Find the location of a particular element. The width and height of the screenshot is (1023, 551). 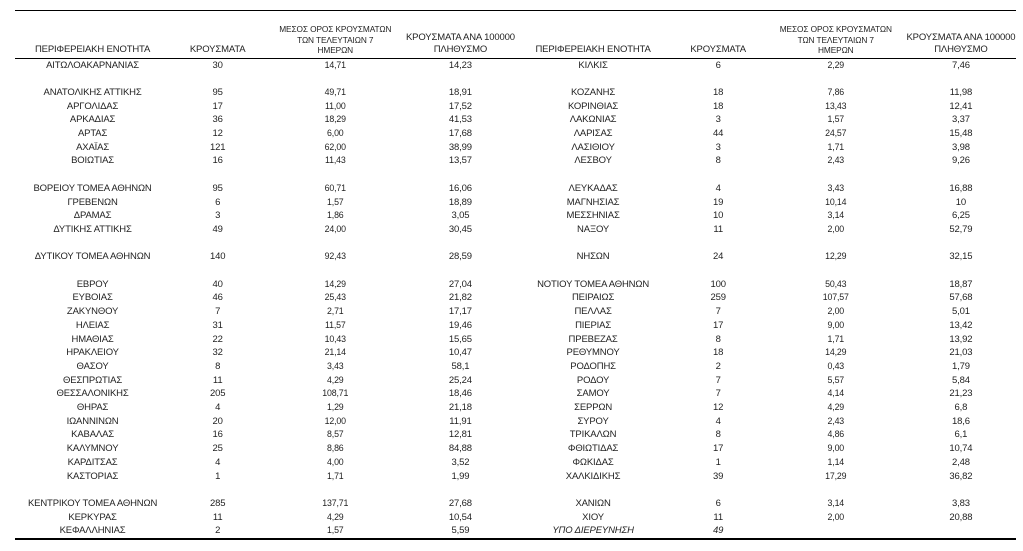

table-row: ΕΥΒΟΙΑΣ 46 25,43 21,82 is located at coordinates (265, 298).